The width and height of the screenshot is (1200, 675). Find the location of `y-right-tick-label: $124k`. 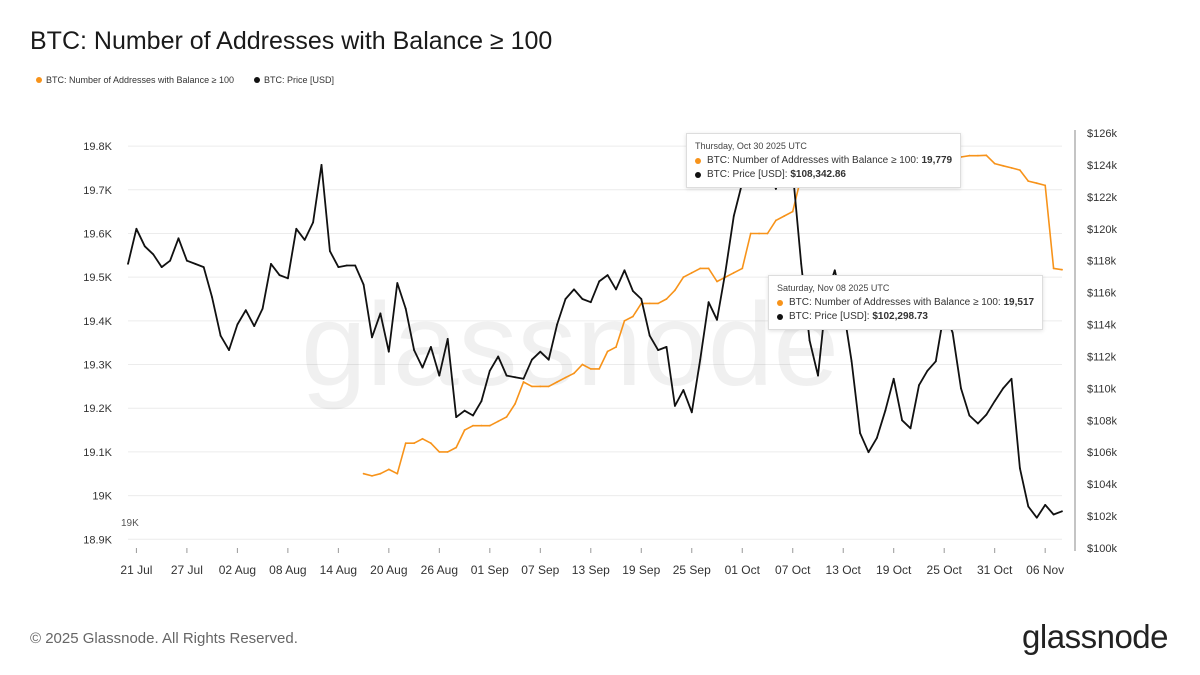

y-right-tick-label: $124k is located at coordinates (1102, 166).